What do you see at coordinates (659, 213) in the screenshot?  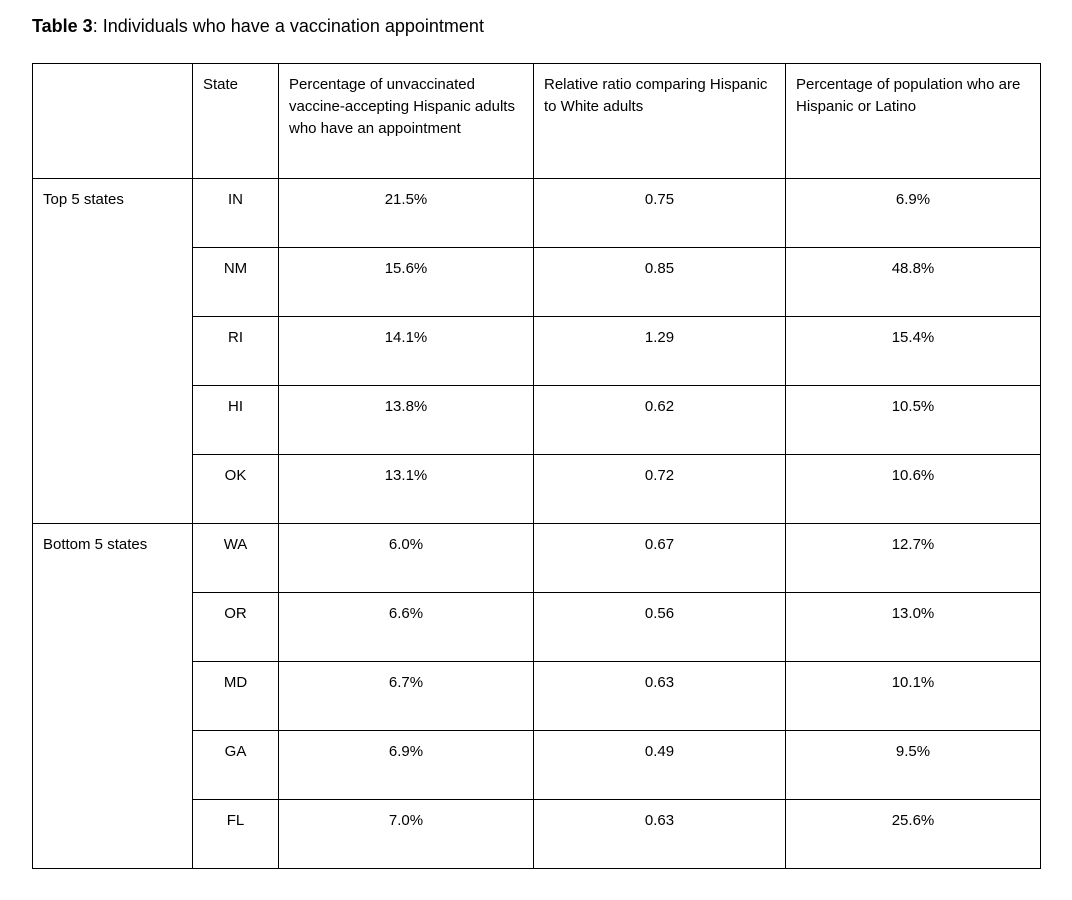 I see `relative-ratio-cell: 0.75` at bounding box center [659, 213].